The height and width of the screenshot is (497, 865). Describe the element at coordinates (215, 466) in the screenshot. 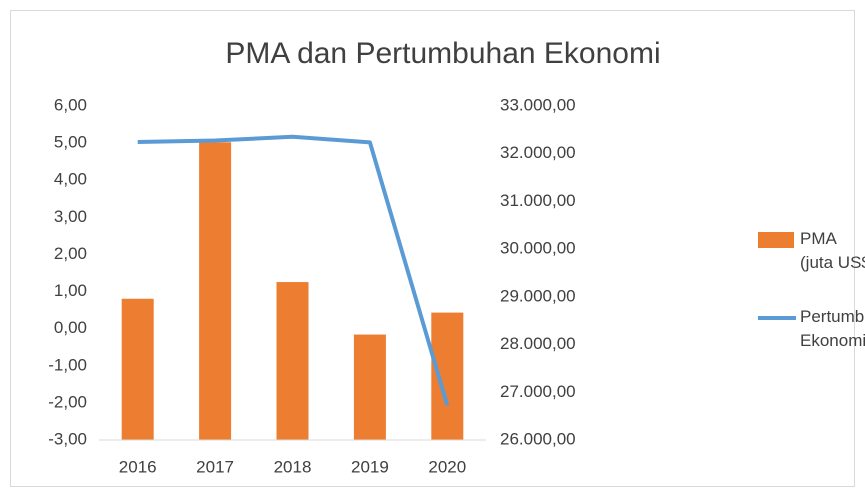

I see `x-tick-label: 2017` at that location.